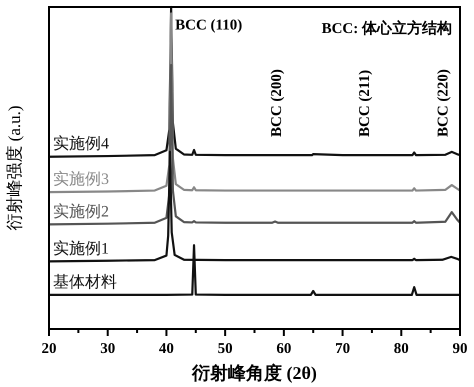 The image size is (474, 387). What do you see at coordinates (108, 349) in the screenshot?
I see `x-tick-label: 30` at bounding box center [108, 349].